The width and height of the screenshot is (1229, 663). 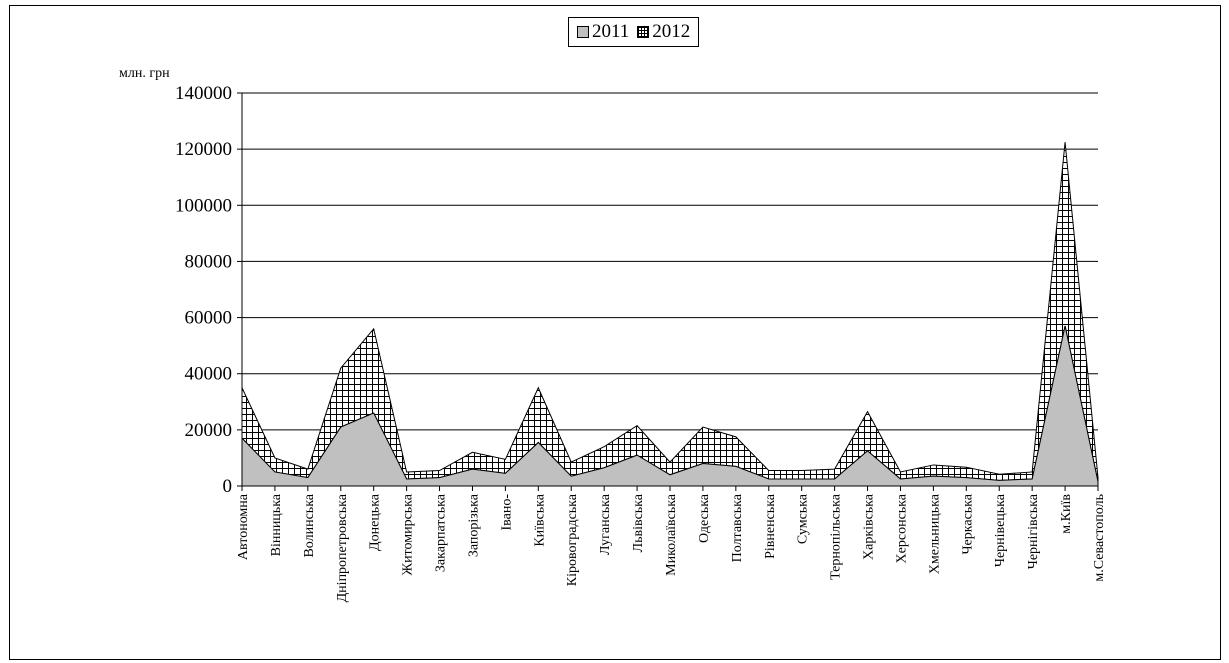 I want to click on x-tick-label-12: Львівська, so click(x=638, y=522).